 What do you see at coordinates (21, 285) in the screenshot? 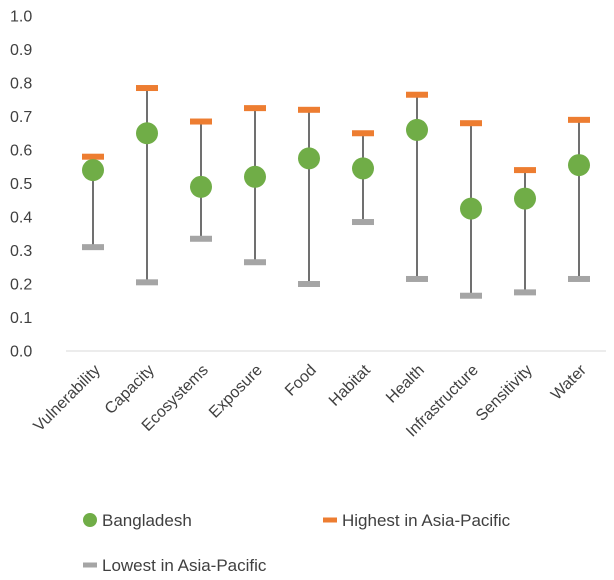
I see `y-tick-label: 0.2` at bounding box center [21, 285].